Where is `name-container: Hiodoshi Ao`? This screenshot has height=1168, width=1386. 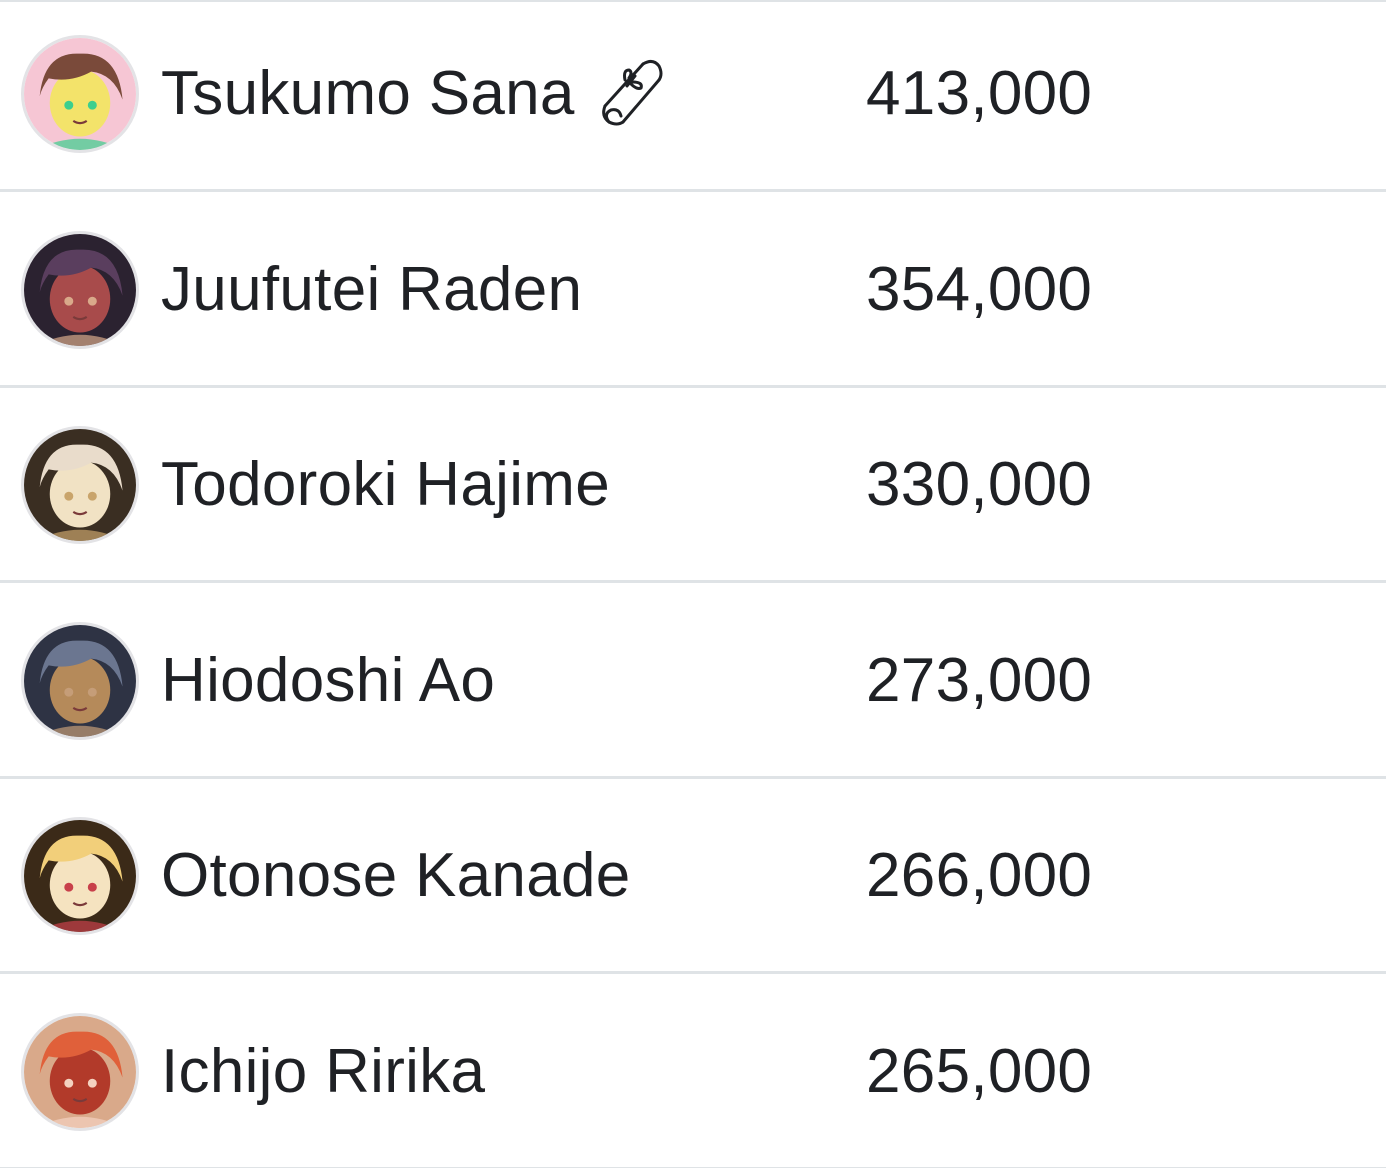 name-container: Hiodoshi Ao is located at coordinates (328, 680).